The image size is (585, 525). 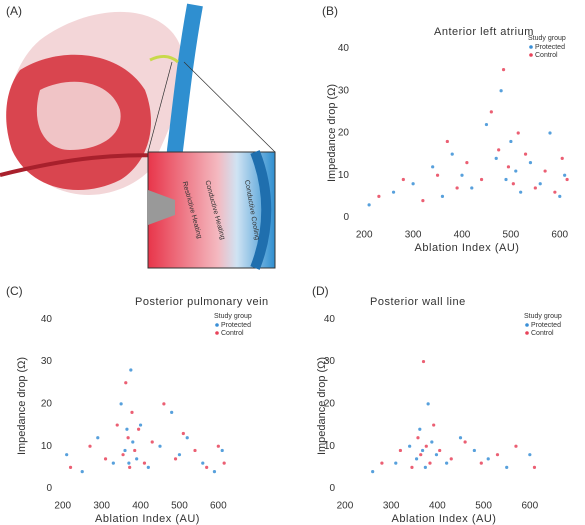 I want to click on y-tick-label: 10, so click(x=47, y=446).